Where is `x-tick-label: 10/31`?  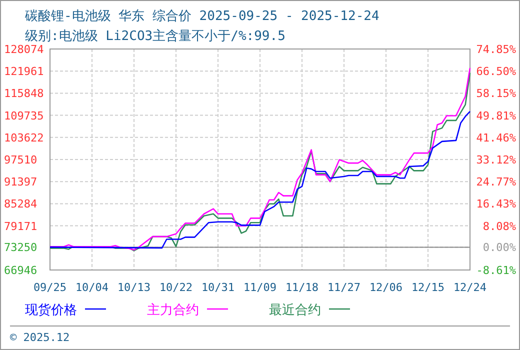 x-tick-label: 10/31 is located at coordinates (218, 287).